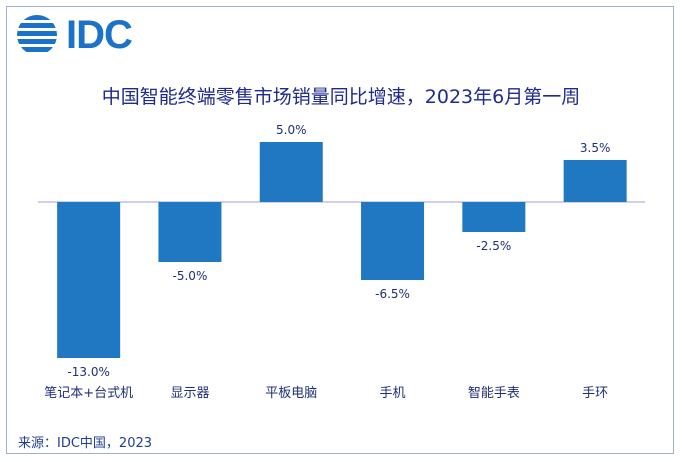  Describe the element at coordinates (37, 33) in the screenshot. I see `globe-icon` at that location.